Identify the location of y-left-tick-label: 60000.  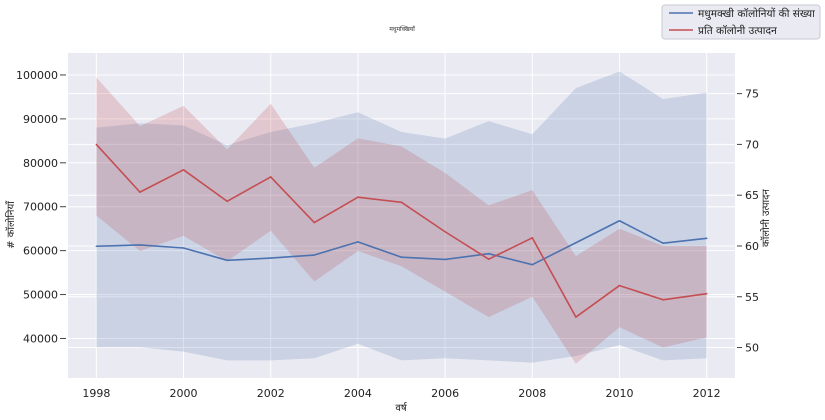
(40, 251).